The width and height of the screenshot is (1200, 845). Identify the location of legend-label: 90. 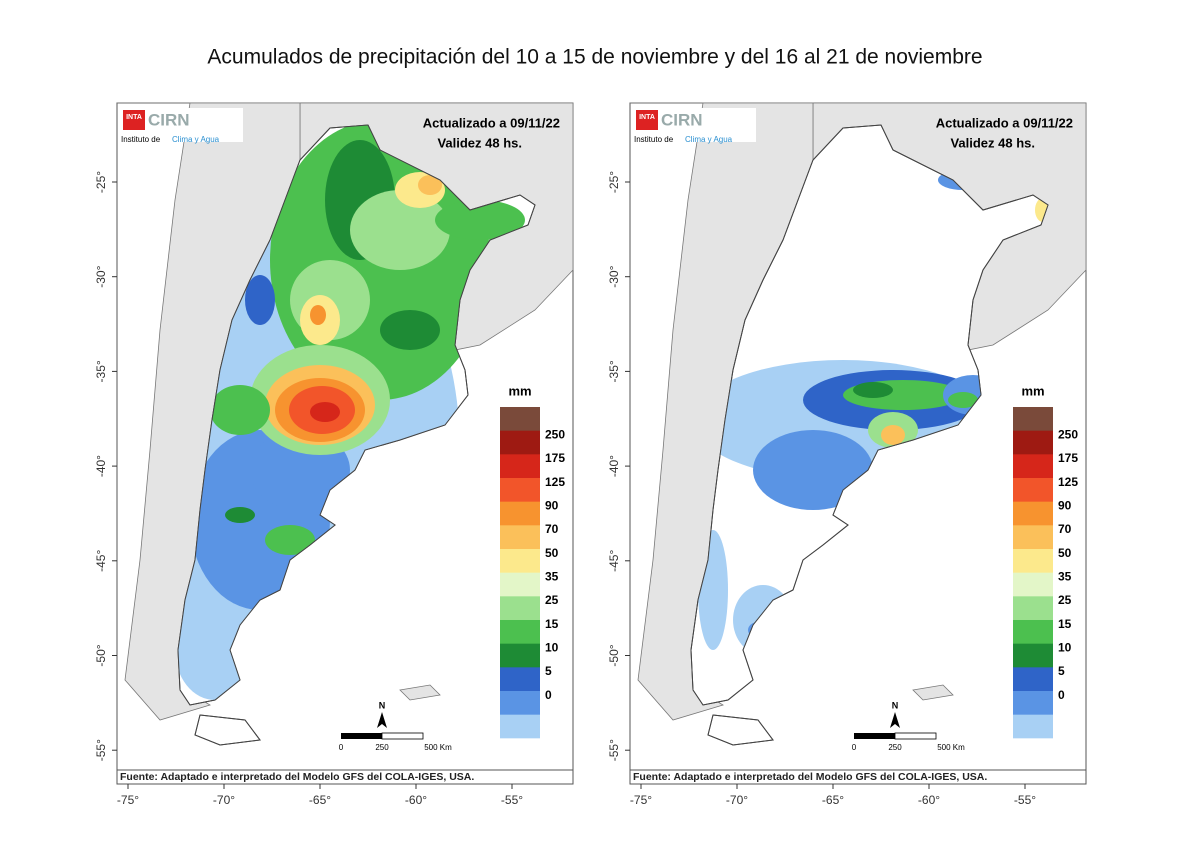
(1065, 506).